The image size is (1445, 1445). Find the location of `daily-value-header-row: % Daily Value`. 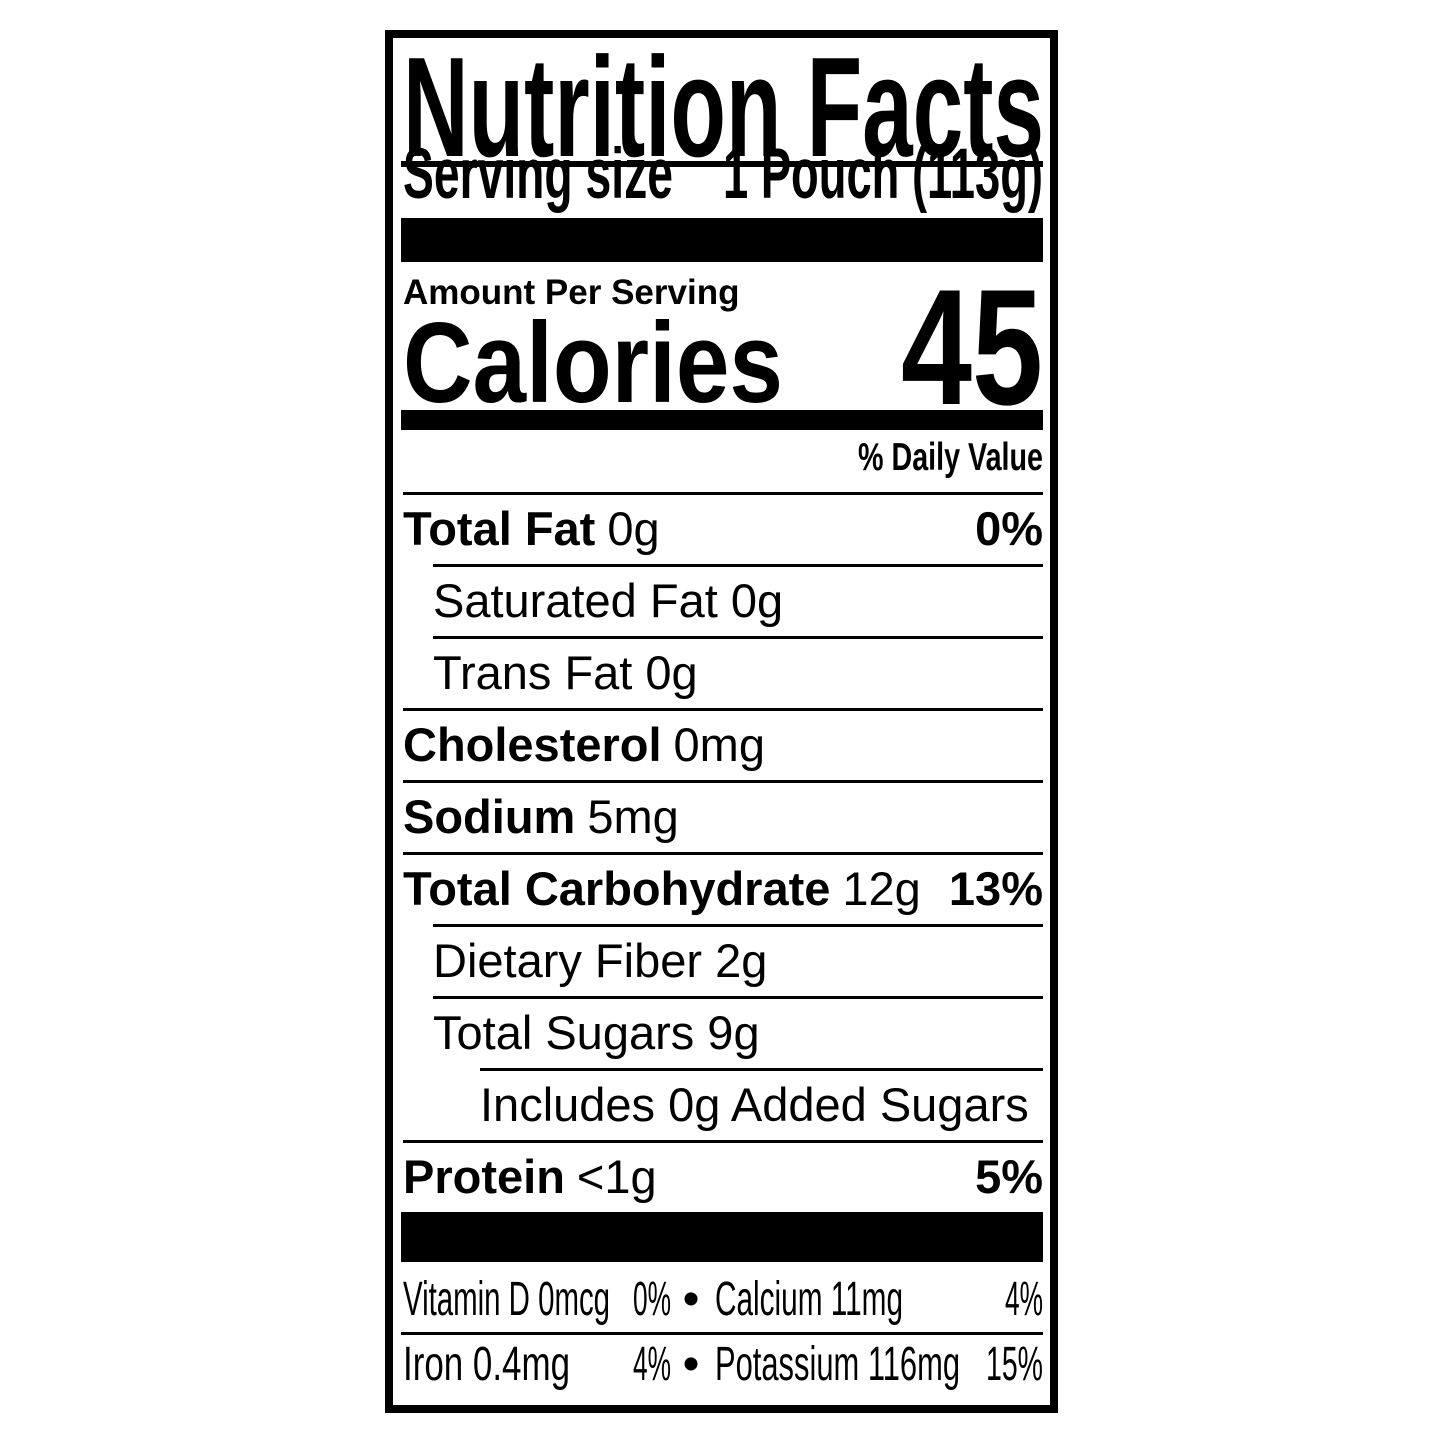

daily-value-header-row: % Daily Value is located at coordinates (950, 457).